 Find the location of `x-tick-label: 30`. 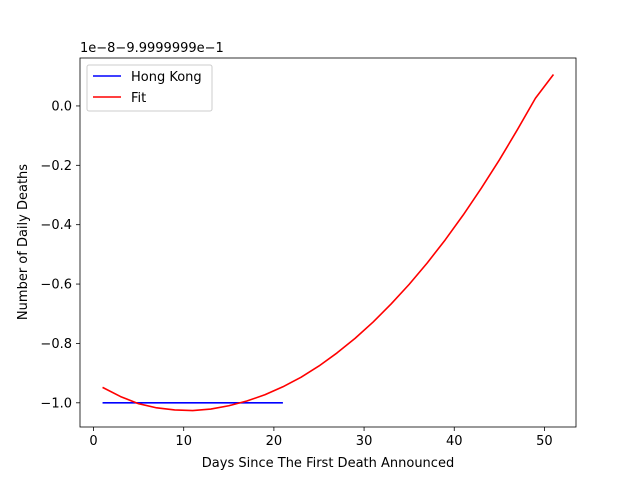

x-tick-label: 30 is located at coordinates (364, 441).